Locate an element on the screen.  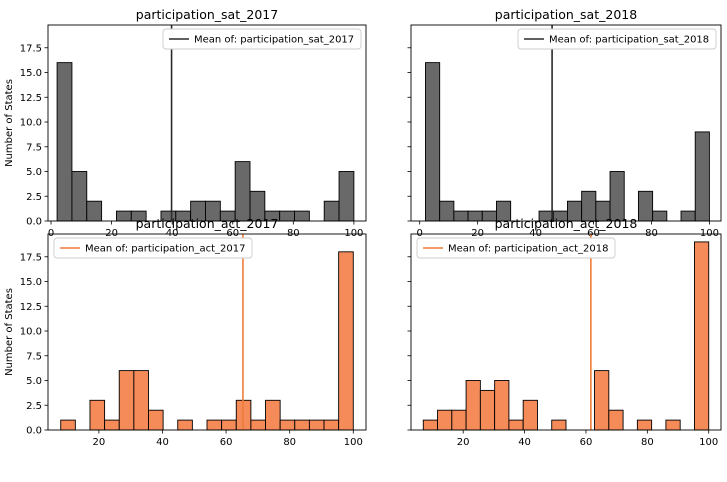
y-tick-label: 12.5 is located at coordinates (31, 307).